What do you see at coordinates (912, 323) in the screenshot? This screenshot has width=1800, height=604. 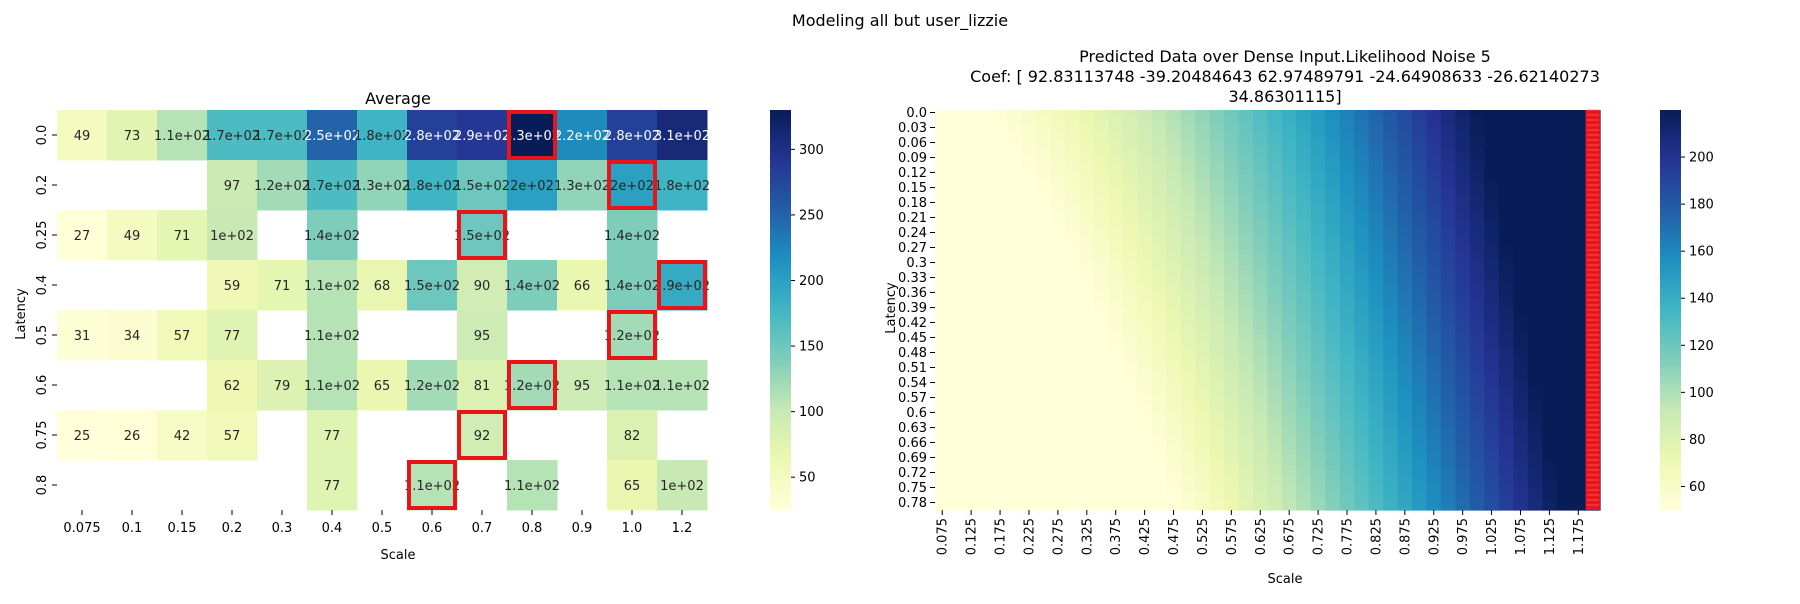 I see `y-tick-label: 0.42` at bounding box center [912, 323].